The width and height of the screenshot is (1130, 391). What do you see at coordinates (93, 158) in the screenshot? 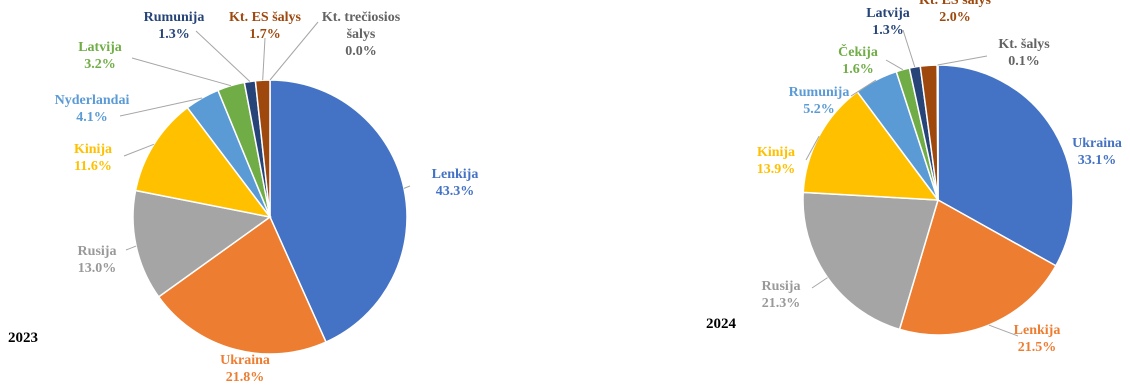
I see `data-label-kinija: Kinija 11.6%` at bounding box center [93, 158].